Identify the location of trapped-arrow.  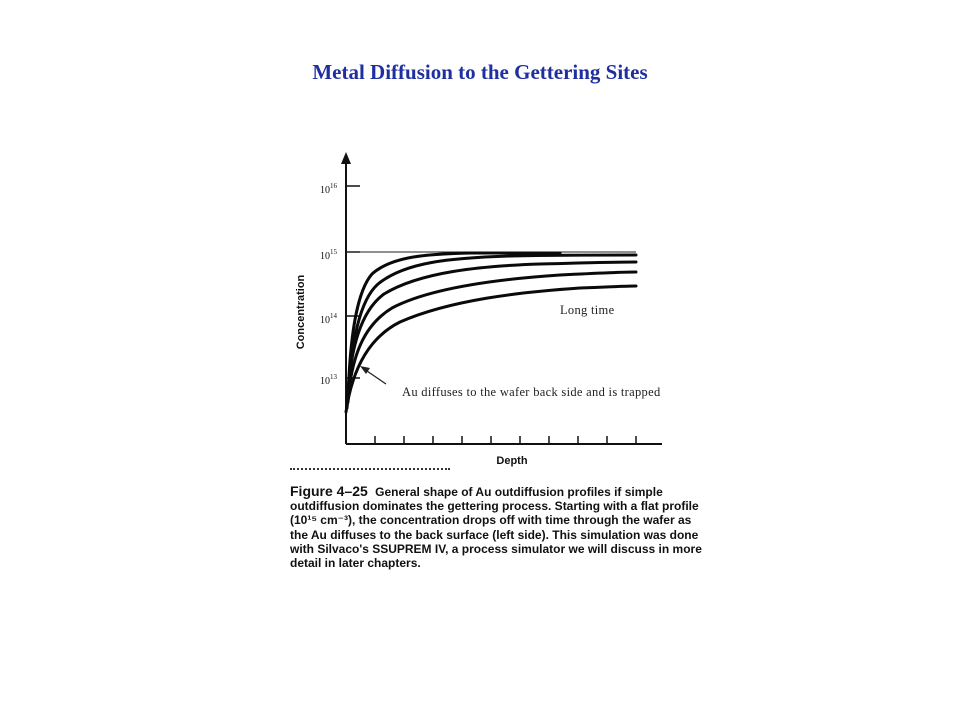
(373, 375).